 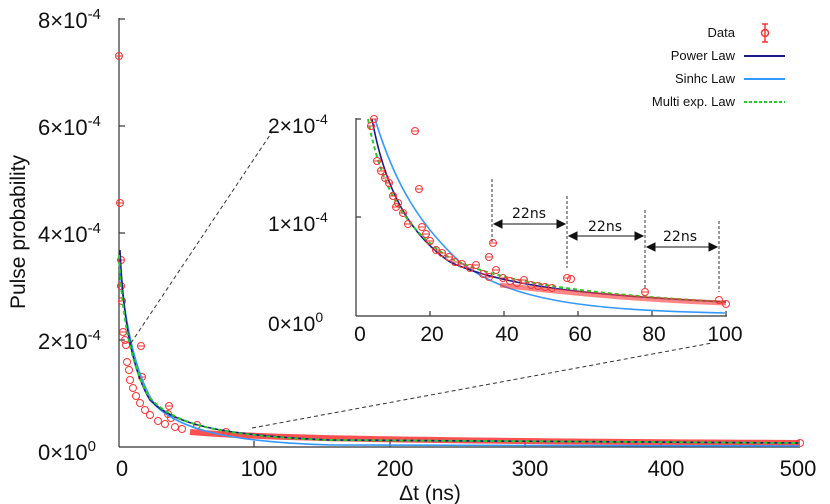 I want to click on inset-x-tick-labels: 0 20 40 60 80 100, so click(x=548, y=334).